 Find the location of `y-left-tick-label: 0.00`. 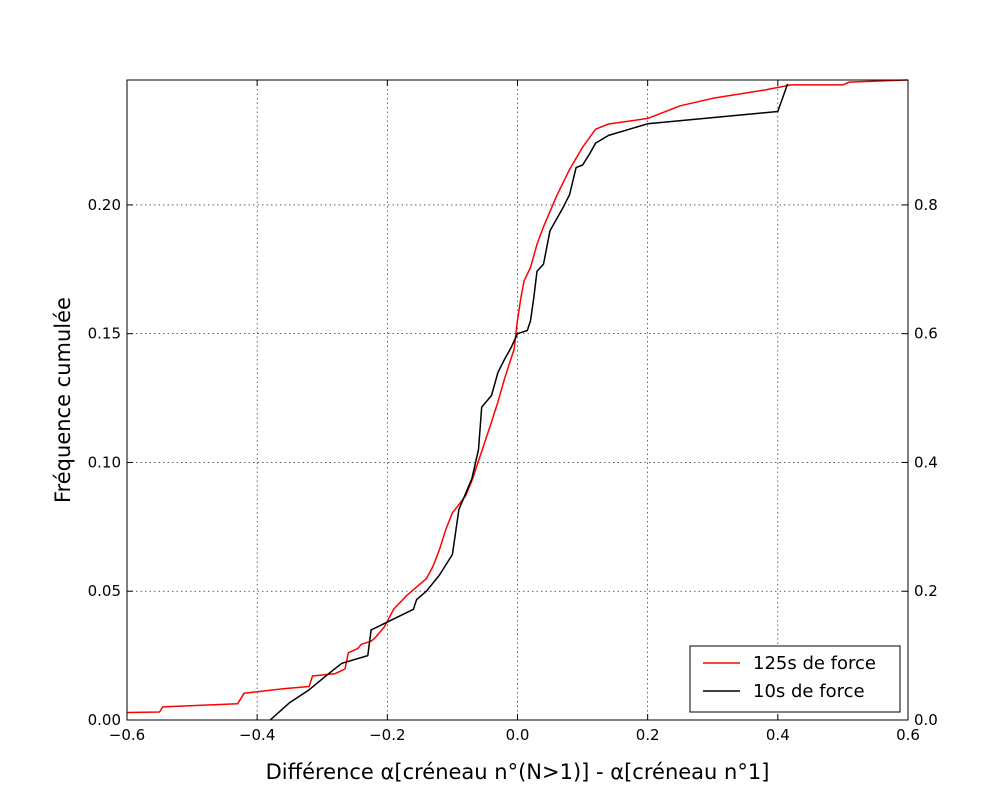

y-left-tick-label: 0.00 is located at coordinates (104, 720).